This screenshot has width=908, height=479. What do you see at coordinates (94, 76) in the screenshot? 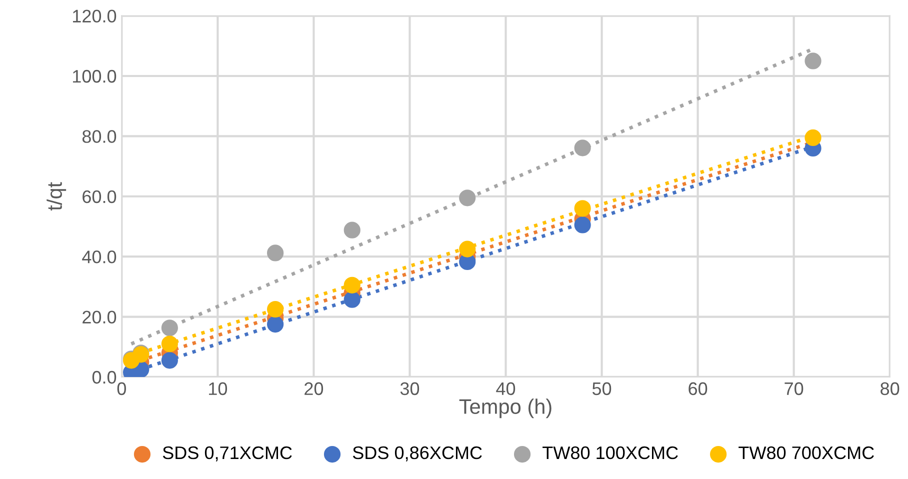
I see `y-tick-label: 100.0` at bounding box center [94, 76].